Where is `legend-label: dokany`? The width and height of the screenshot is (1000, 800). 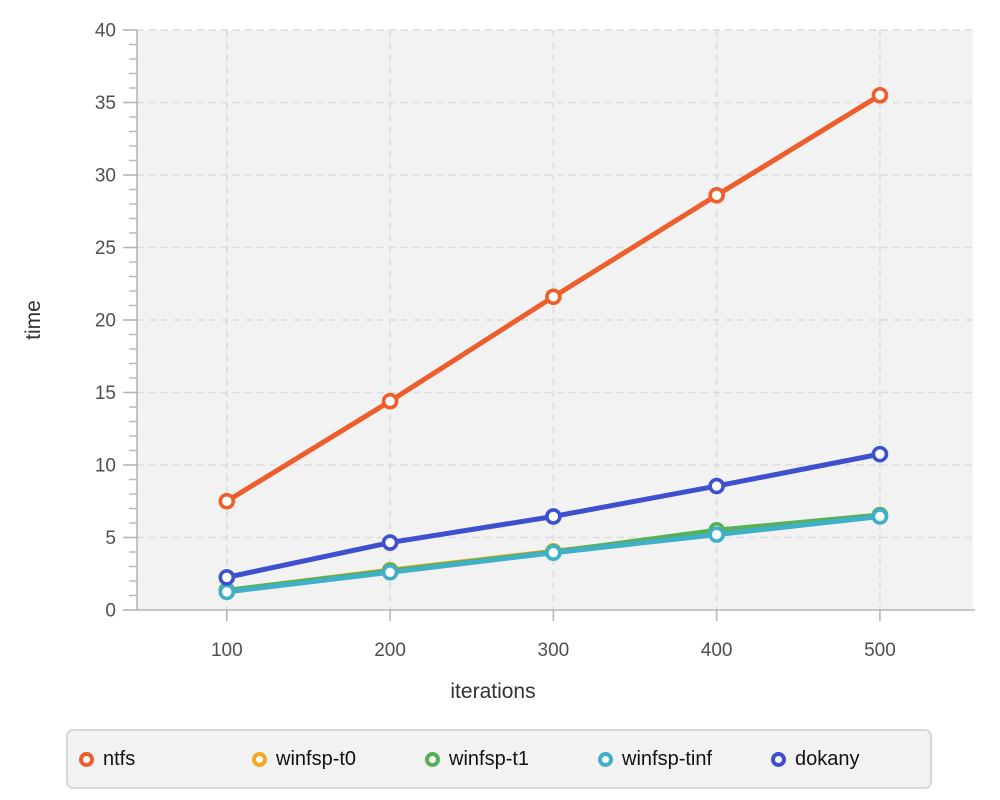 legend-label: dokany is located at coordinates (827, 758).